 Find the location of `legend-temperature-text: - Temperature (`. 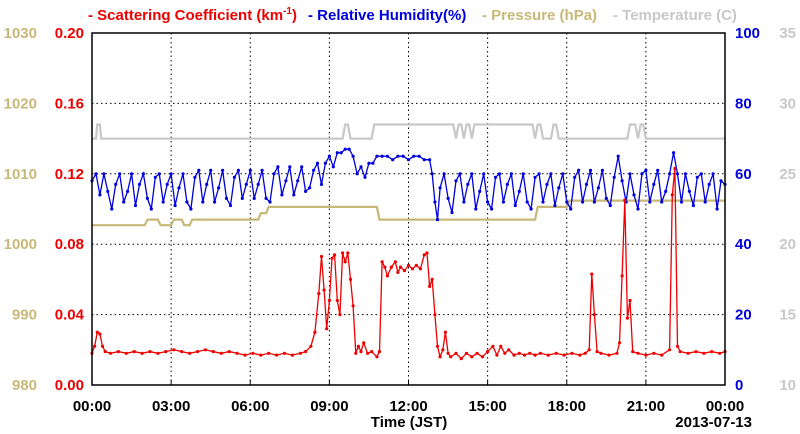

legend-temperature-text: - Temperature ( is located at coordinates (667, 15).